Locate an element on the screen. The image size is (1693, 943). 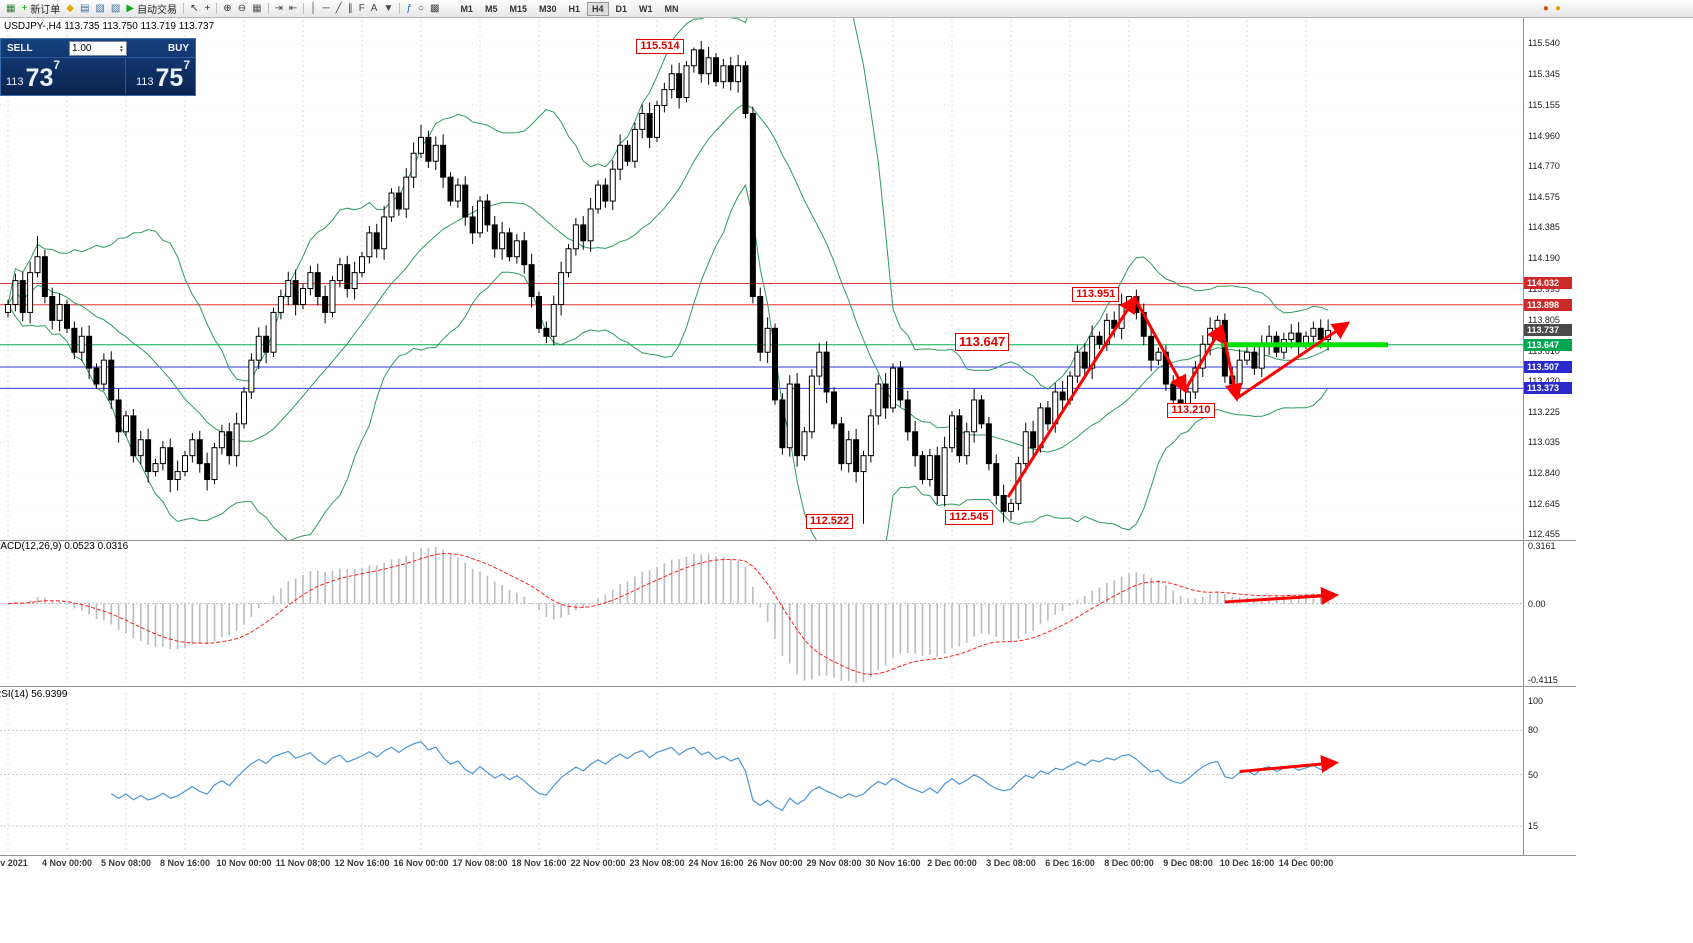
auto-scroll-icon: ⇥ is located at coordinates (279, 9).